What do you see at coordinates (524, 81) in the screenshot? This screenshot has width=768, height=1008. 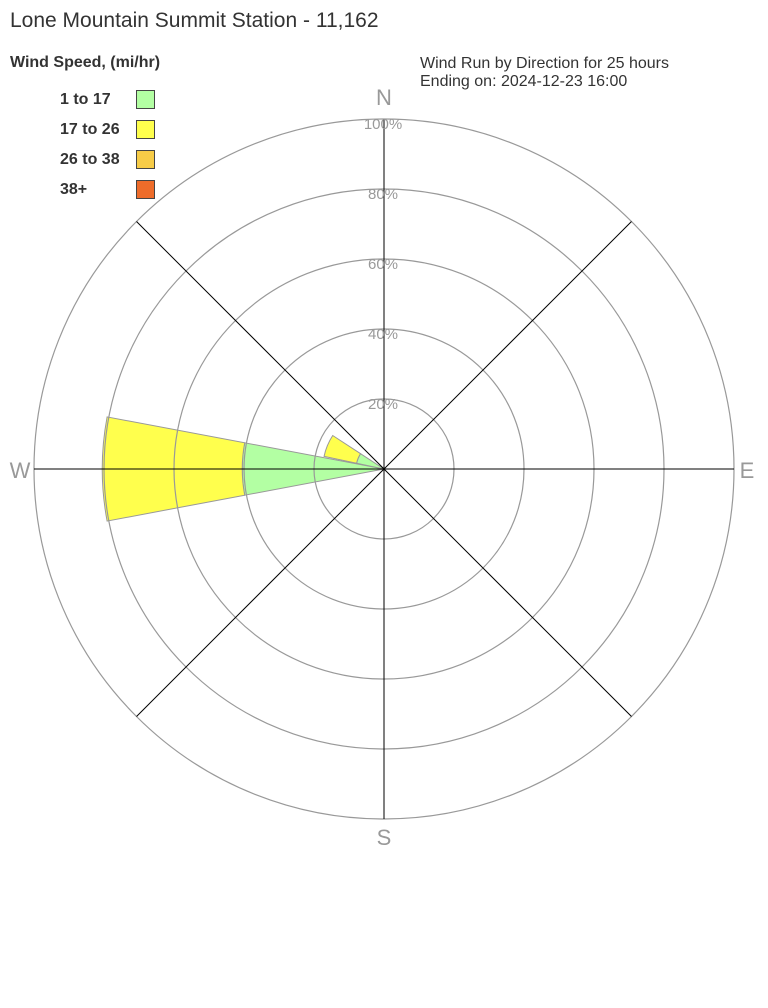 I see `chart-subtitle: Ending on: 2024-12-23 16:00` at bounding box center [524, 81].